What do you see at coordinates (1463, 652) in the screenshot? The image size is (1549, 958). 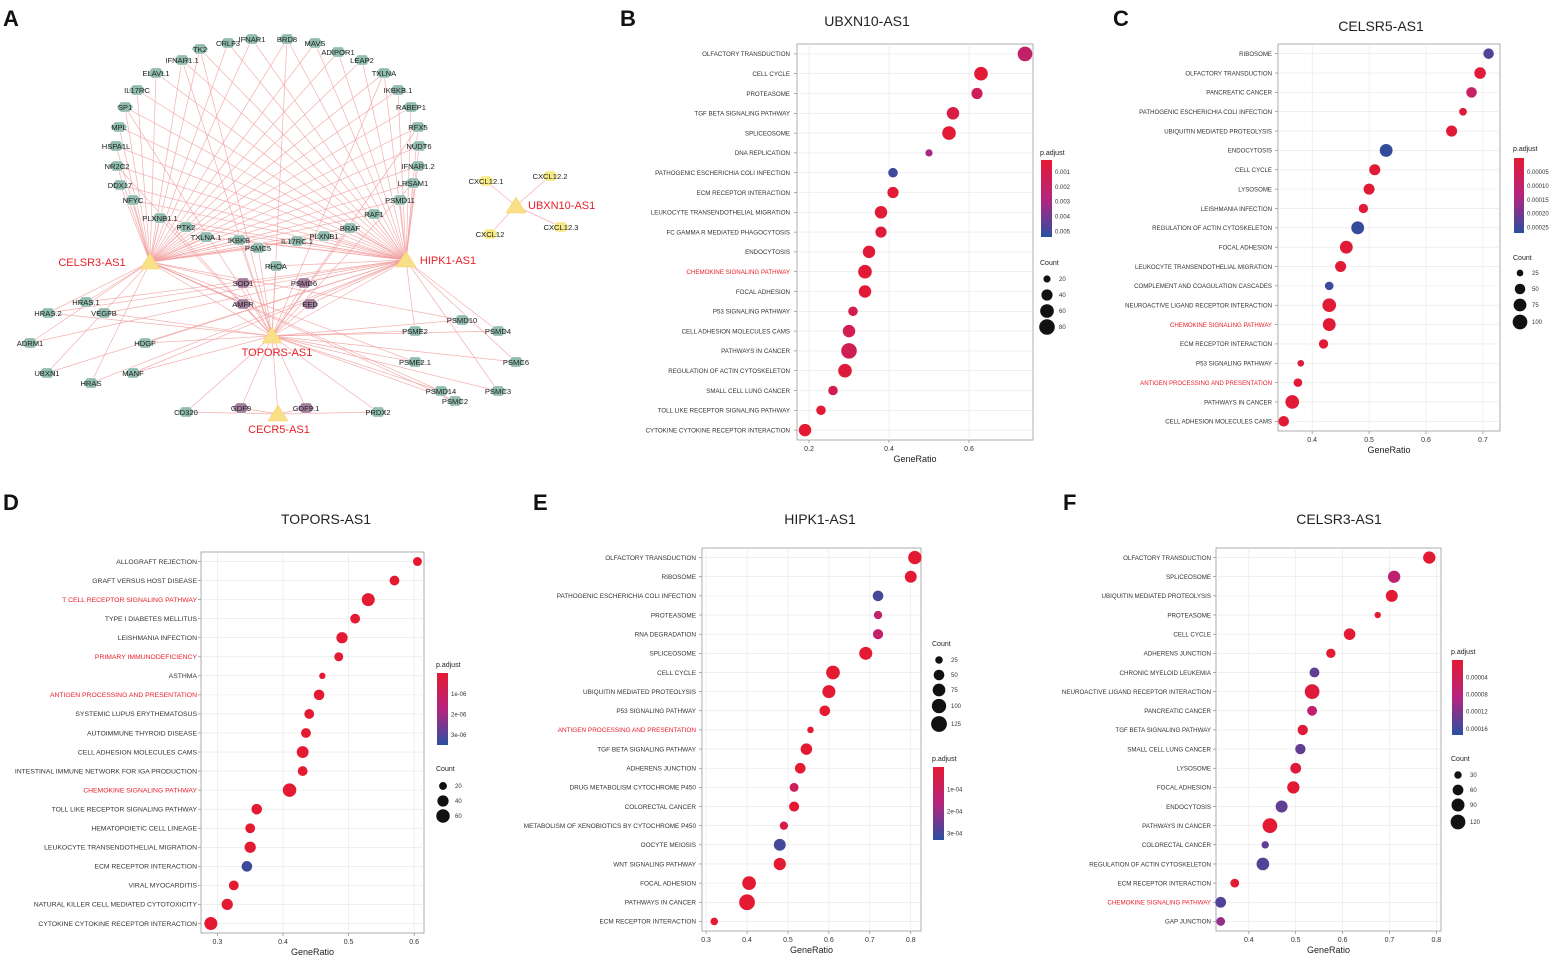 I see `padj-legend-title: p.adjust` at bounding box center [1463, 652].